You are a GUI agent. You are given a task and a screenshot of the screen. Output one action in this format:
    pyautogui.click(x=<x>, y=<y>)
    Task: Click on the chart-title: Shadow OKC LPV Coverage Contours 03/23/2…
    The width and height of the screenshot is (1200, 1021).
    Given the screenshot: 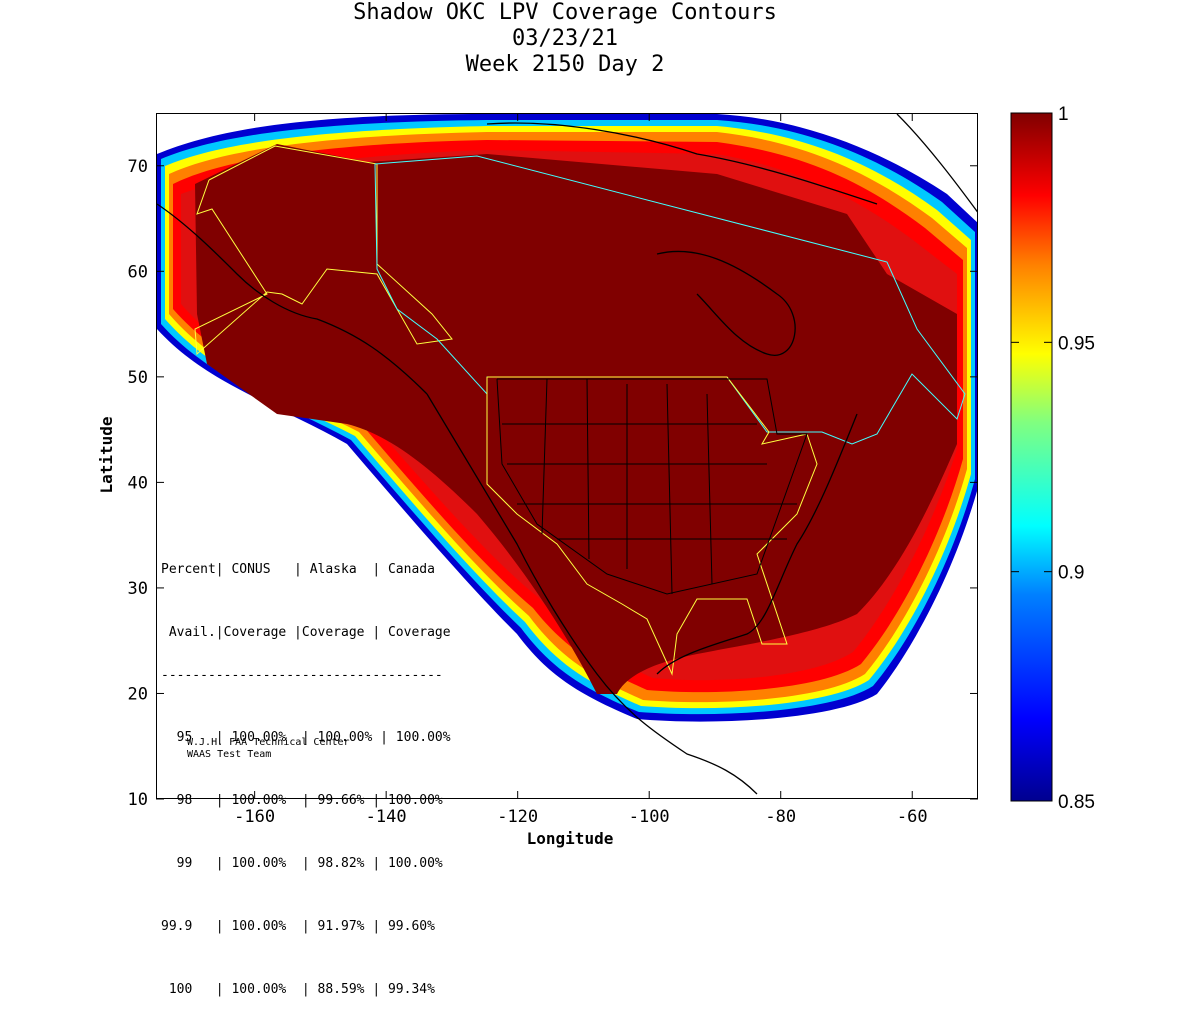 What is the action you would take?
    pyautogui.click(x=565, y=39)
    